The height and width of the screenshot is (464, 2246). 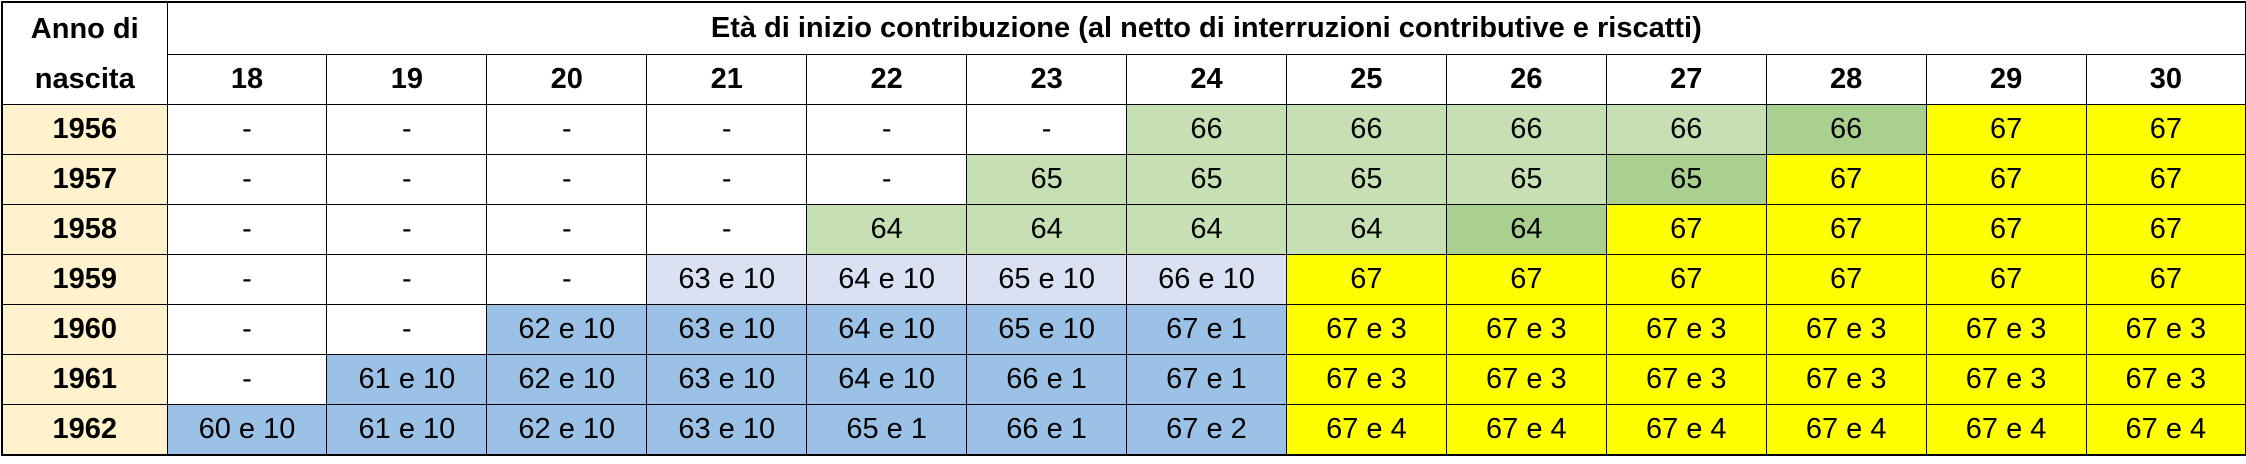 I want to click on age-header: 22, so click(x=887, y=79).